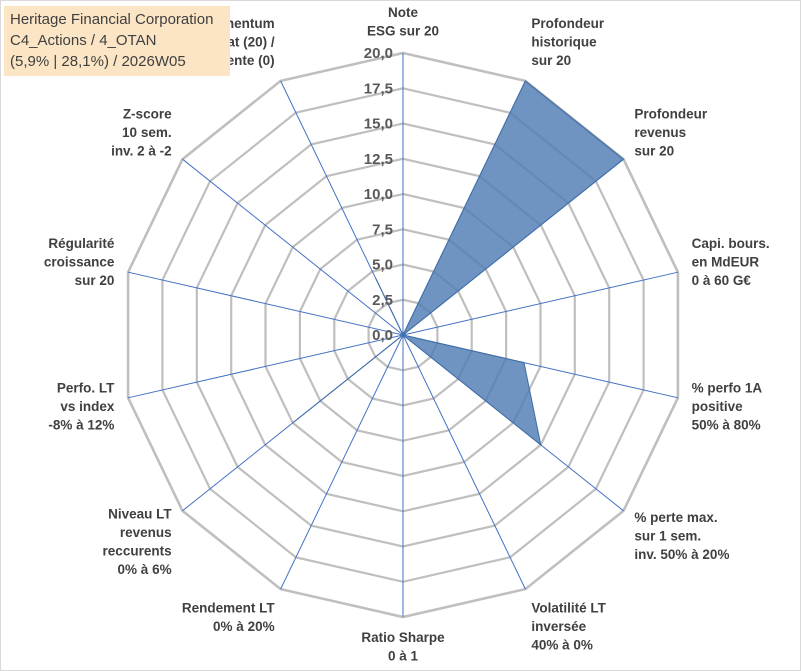 The height and width of the screenshot is (671, 801). What do you see at coordinates (403, 31) in the screenshot?
I see `axis-label-line: ESG sur 20` at bounding box center [403, 31].